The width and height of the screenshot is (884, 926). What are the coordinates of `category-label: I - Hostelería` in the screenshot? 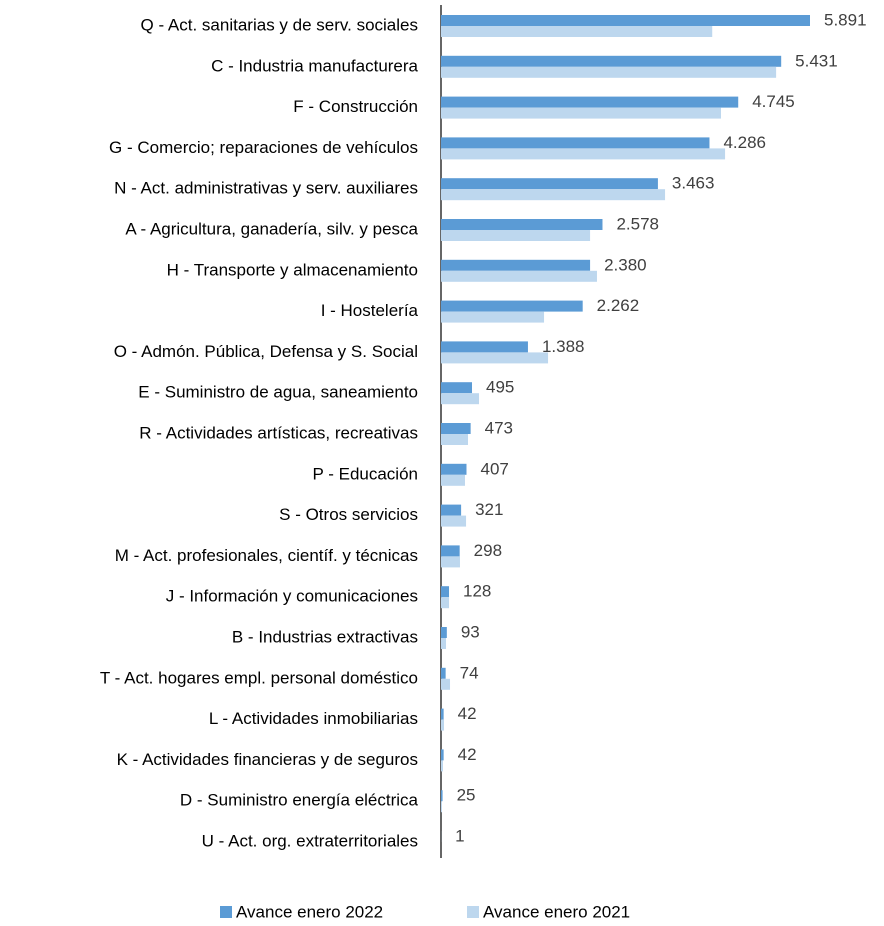 It's located at (370, 310).